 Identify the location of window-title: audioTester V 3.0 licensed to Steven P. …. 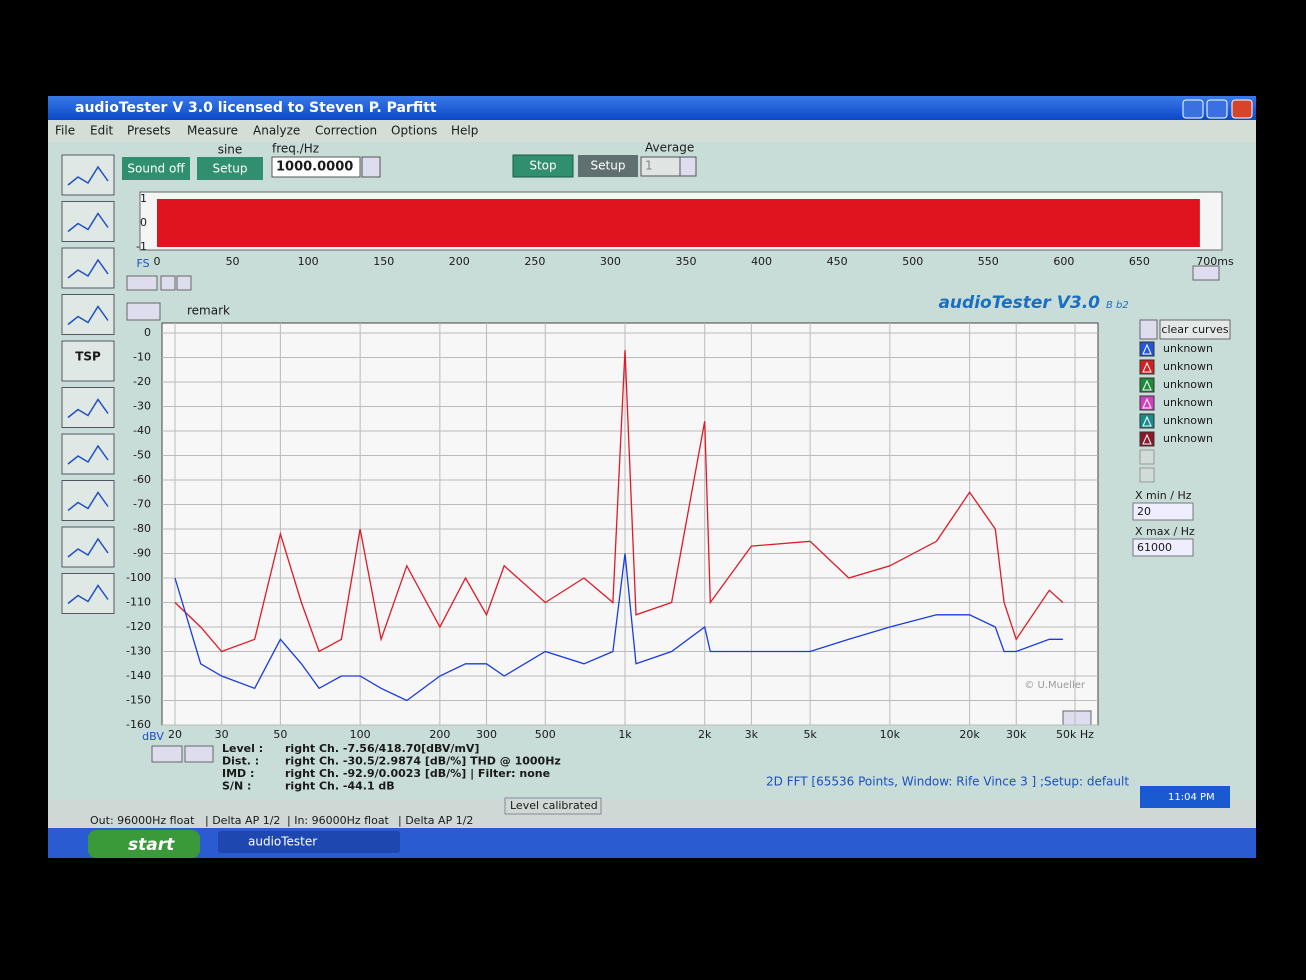
(256, 108).